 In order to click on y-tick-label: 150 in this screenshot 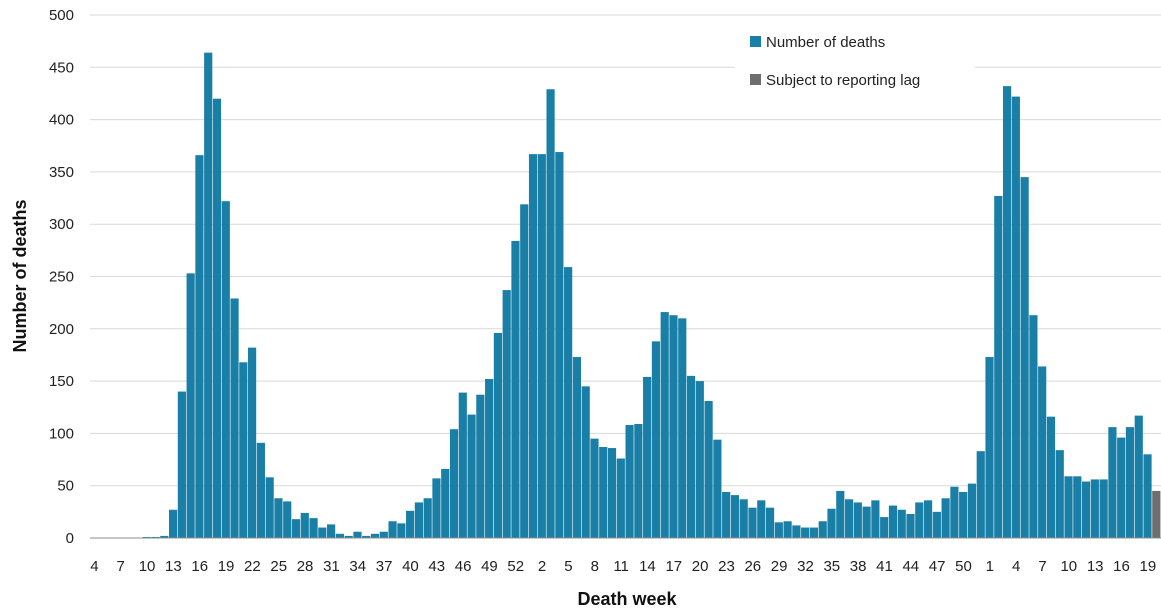, I will do `click(61, 381)`.